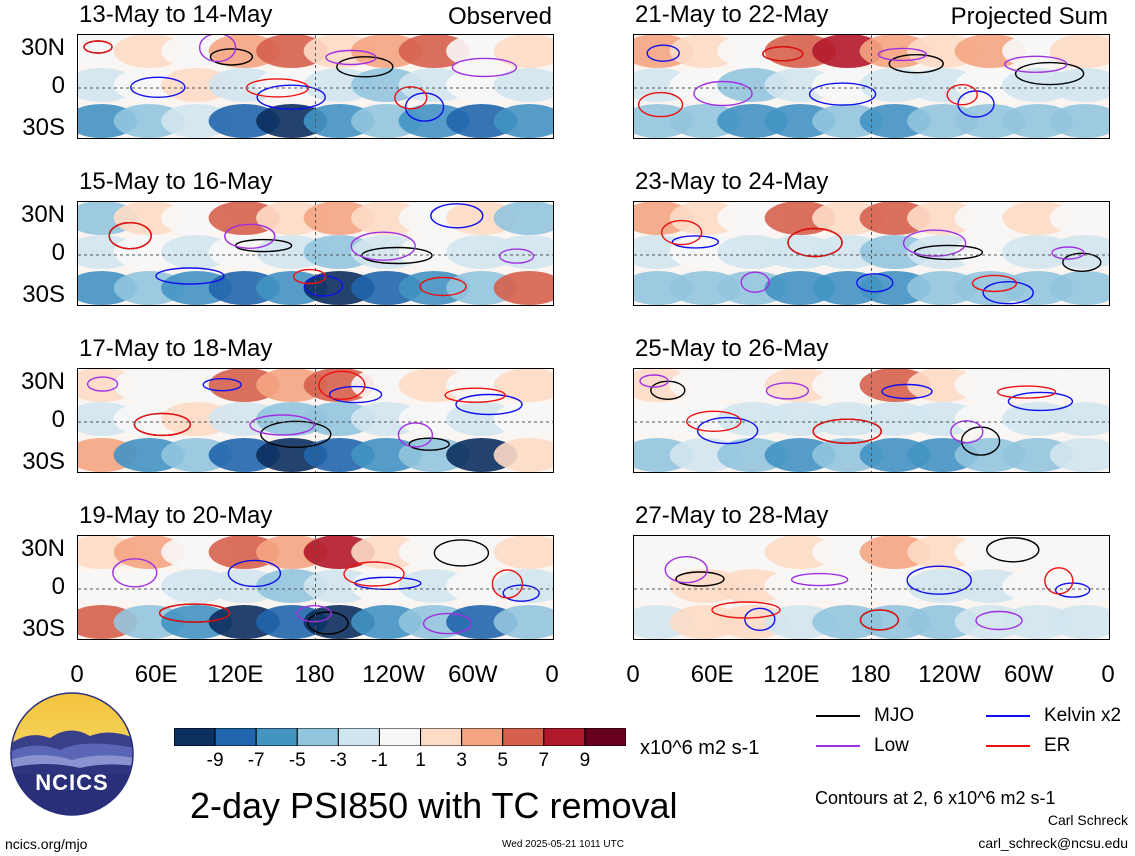 The image size is (1135, 856). Describe the element at coordinates (1028, 746) in the screenshot. I see `legend-item: ER` at that location.